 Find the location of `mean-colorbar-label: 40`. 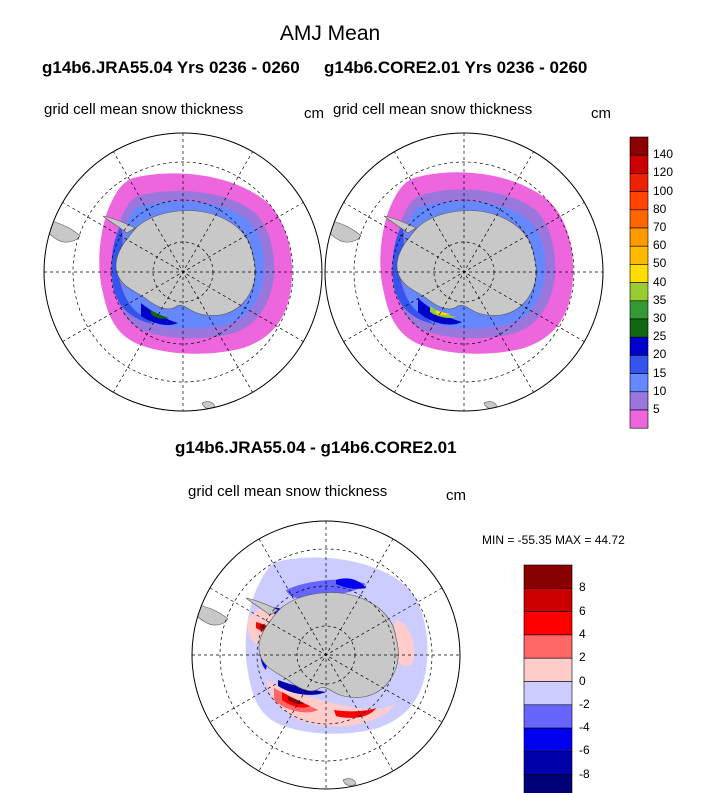

mean-colorbar-label: 40 is located at coordinates (660, 281).